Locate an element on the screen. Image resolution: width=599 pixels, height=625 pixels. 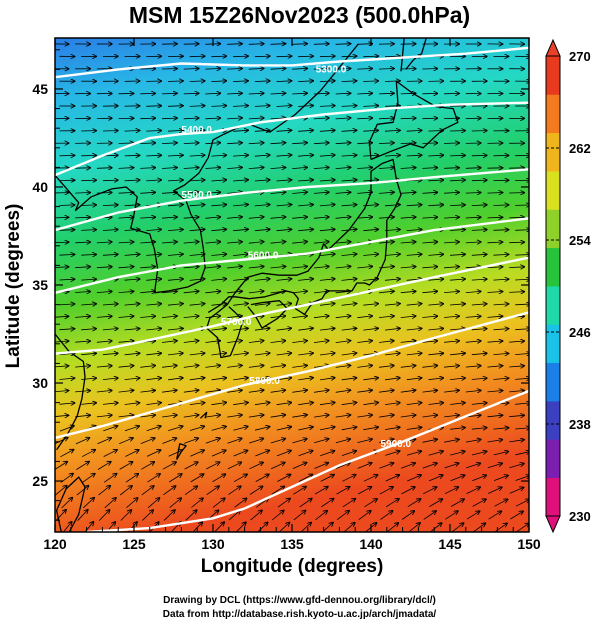
x-tick-label: 140 is located at coordinates (371, 544).